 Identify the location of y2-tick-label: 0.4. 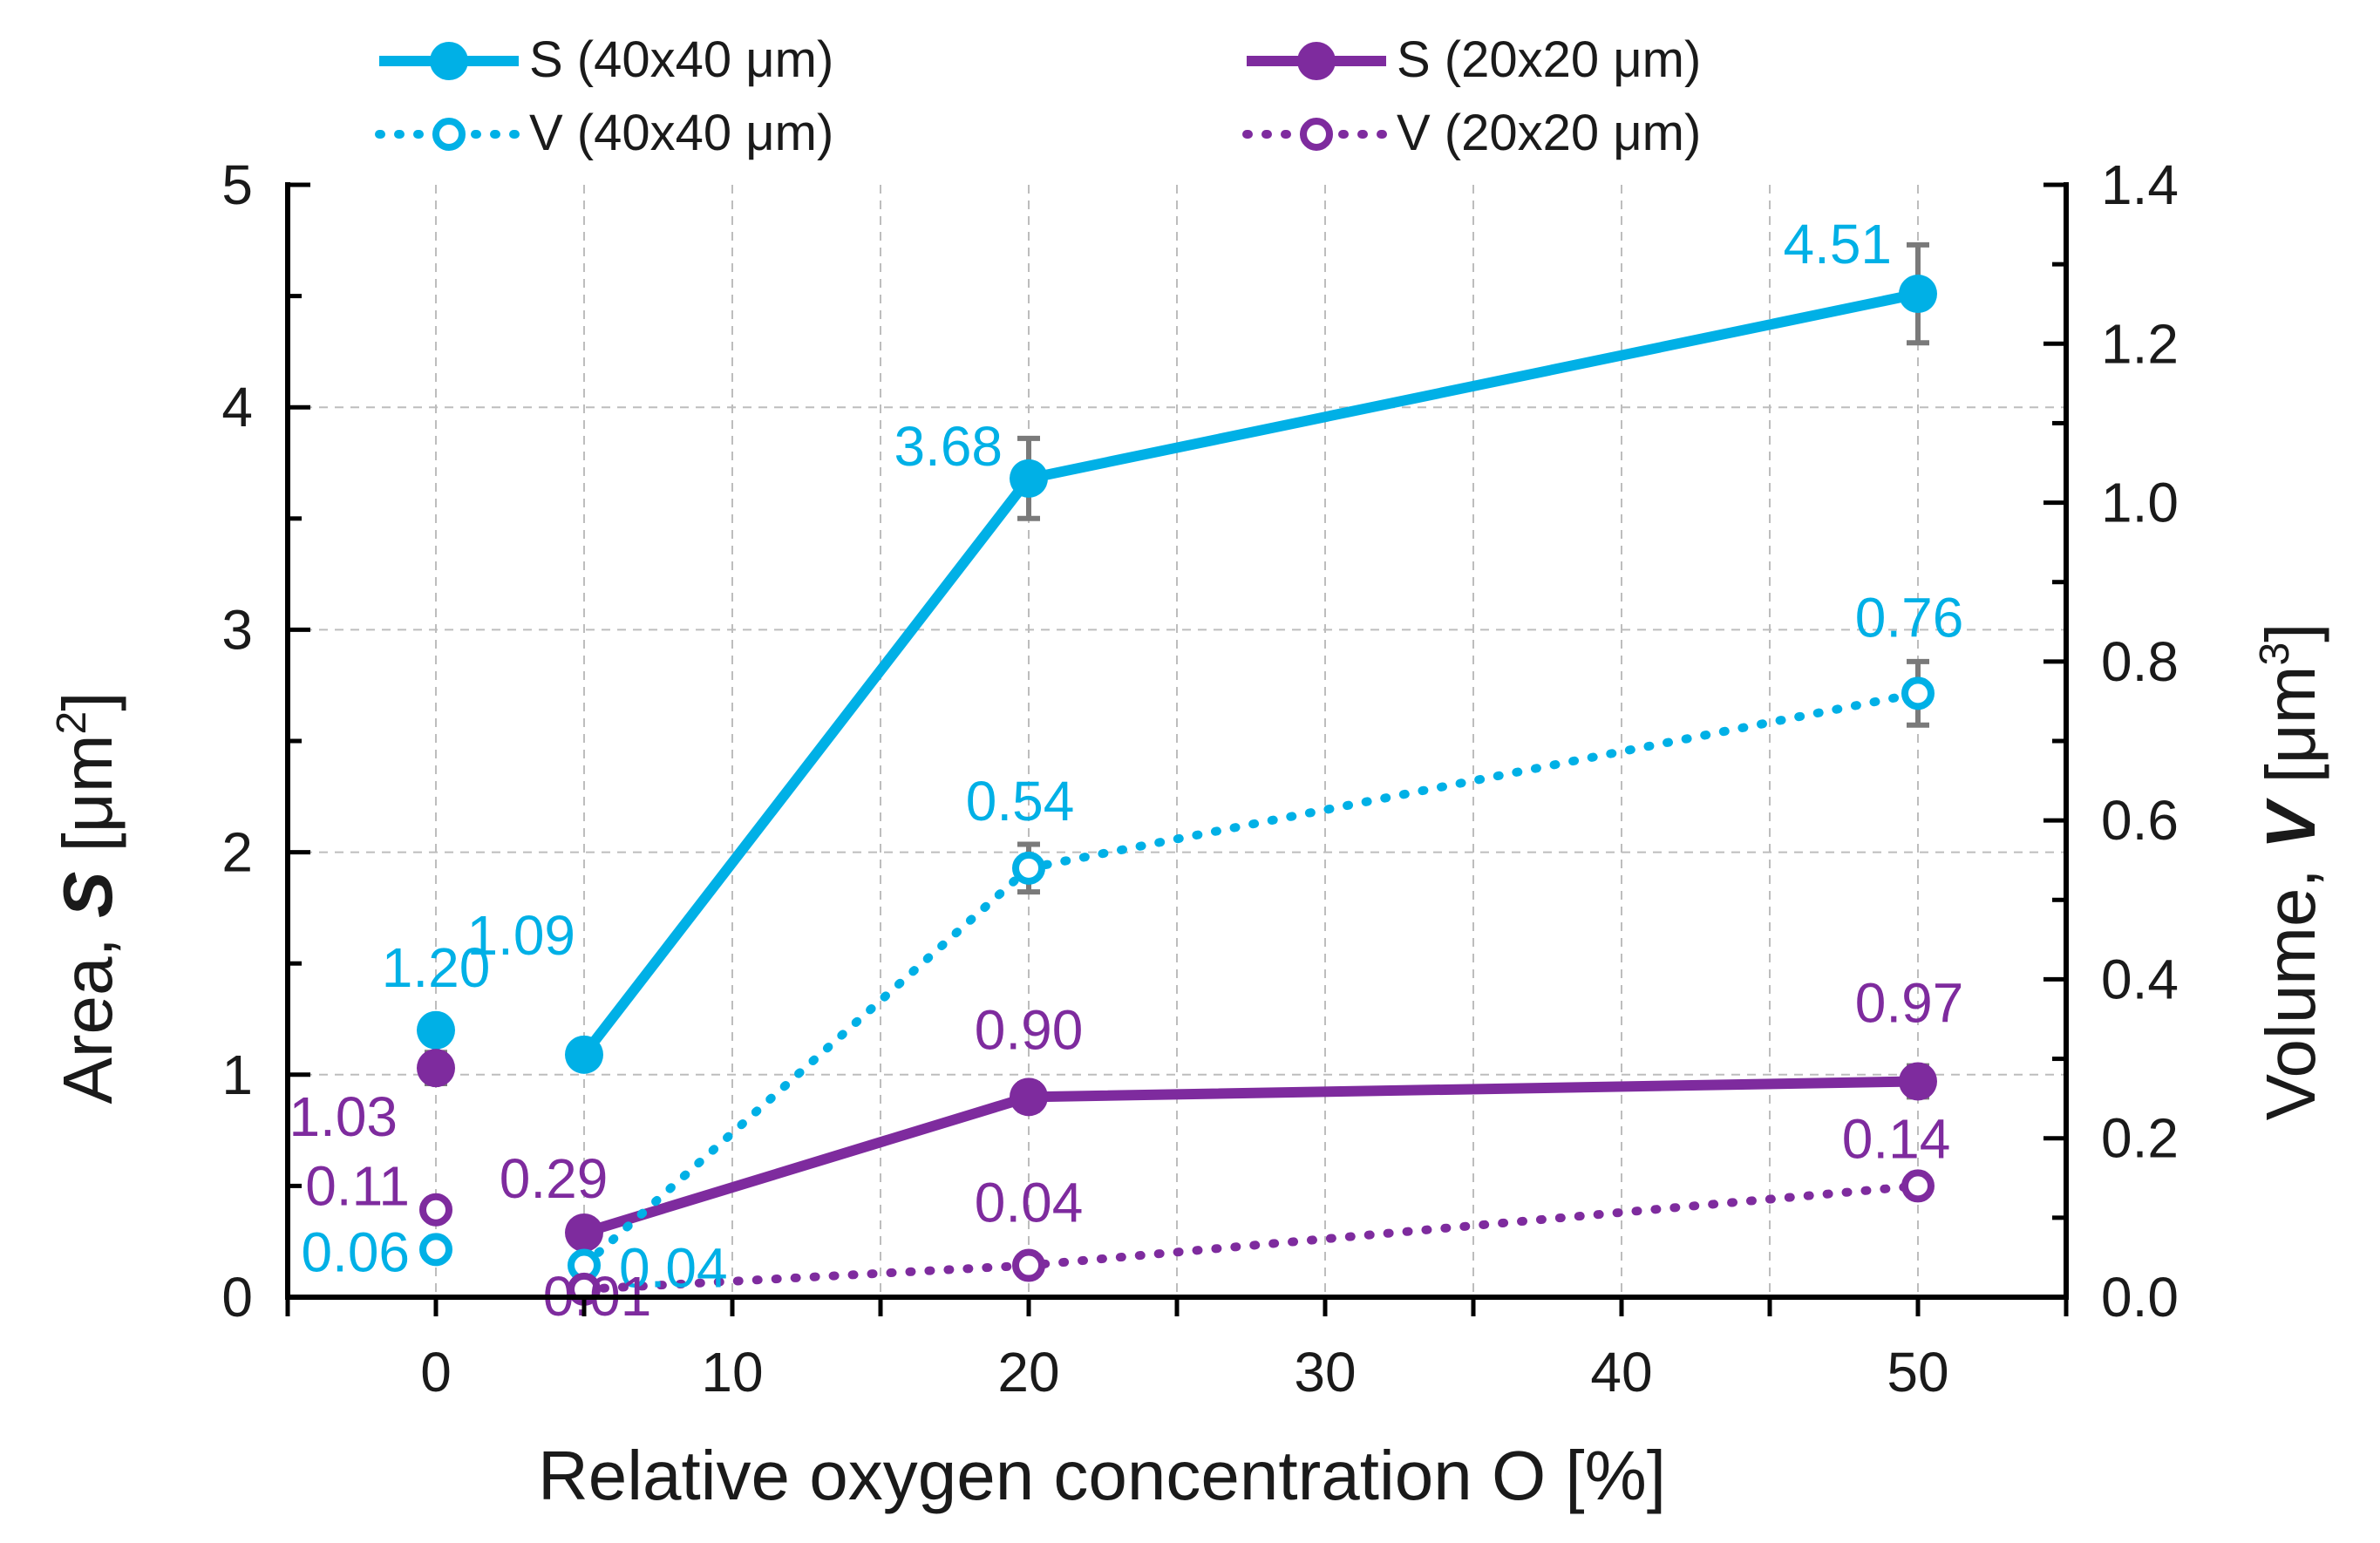
(2140, 979).